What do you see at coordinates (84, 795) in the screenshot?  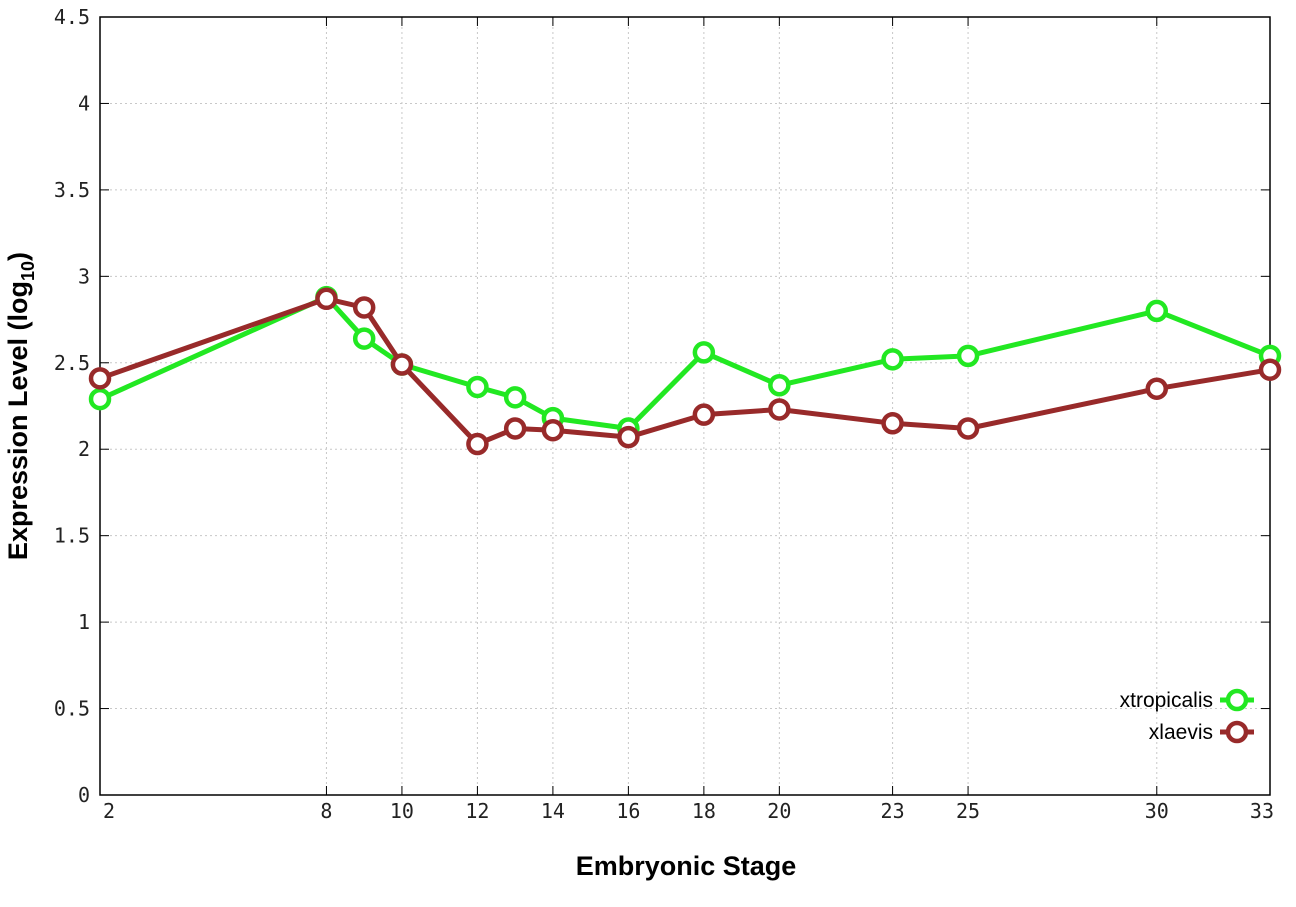 I see `y-tick-label: 0` at bounding box center [84, 795].